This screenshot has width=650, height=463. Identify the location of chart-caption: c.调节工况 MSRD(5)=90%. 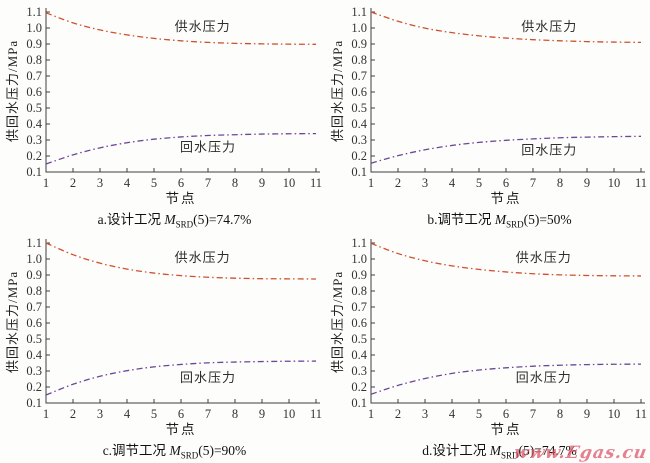
(162, 450).